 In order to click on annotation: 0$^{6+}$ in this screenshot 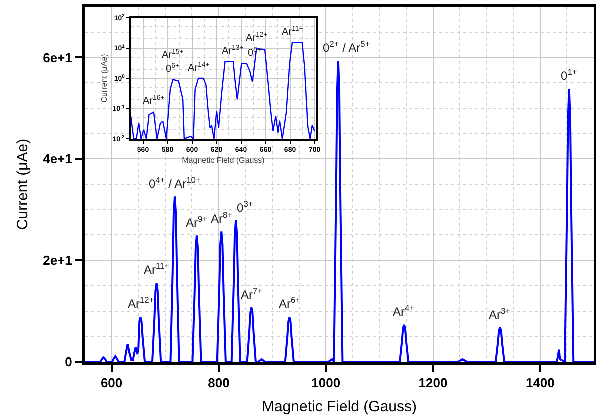, I will do `click(173, 69)`.